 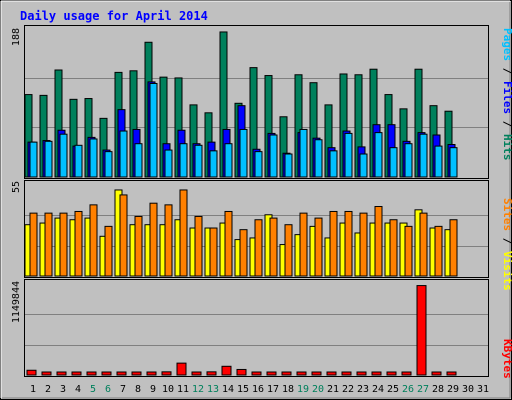 What do you see at coordinates (506, 147) in the screenshot?
I see `legend-hits: Hits` at bounding box center [506, 147].